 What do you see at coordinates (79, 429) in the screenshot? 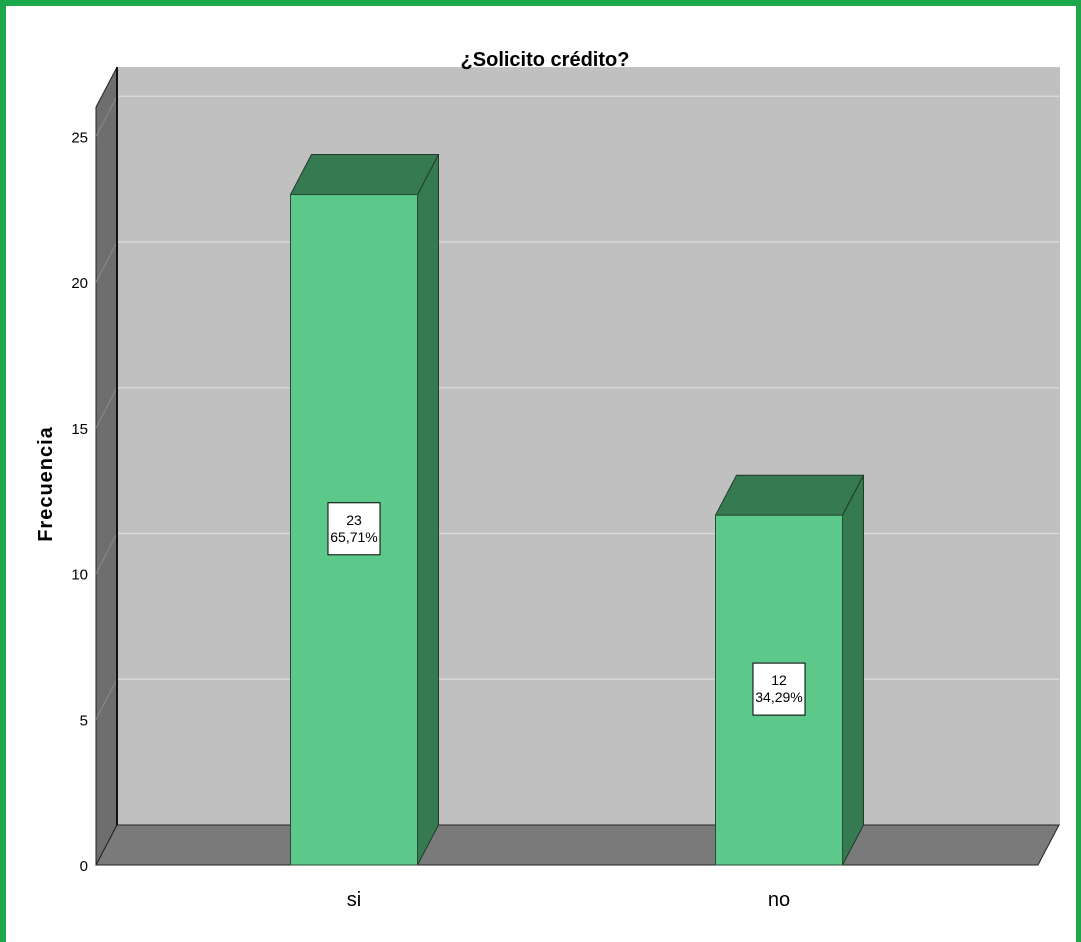
I see `y-tick-label: 15` at bounding box center [79, 429].